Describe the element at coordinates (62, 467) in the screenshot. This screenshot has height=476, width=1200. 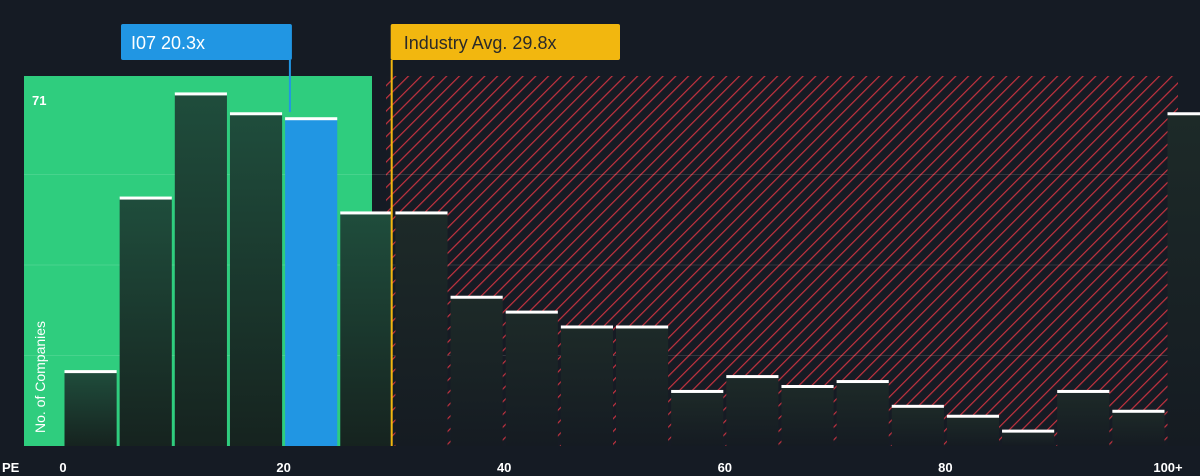
I see `x-tick-label: 0` at that location.